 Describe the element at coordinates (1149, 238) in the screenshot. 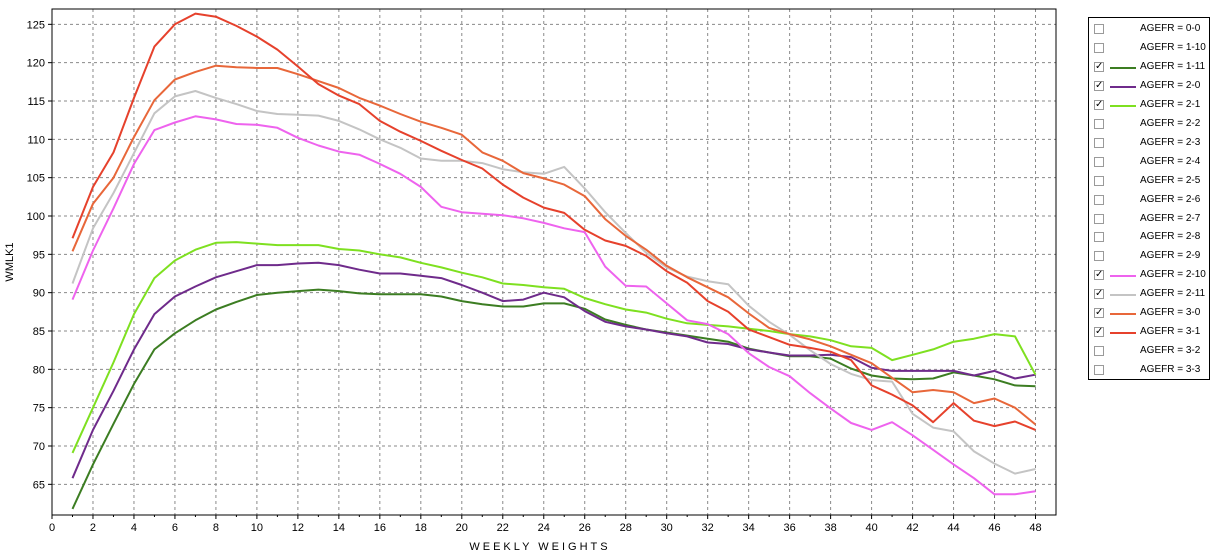

I see `legend-item: AGEFR = 2-8` at that location.